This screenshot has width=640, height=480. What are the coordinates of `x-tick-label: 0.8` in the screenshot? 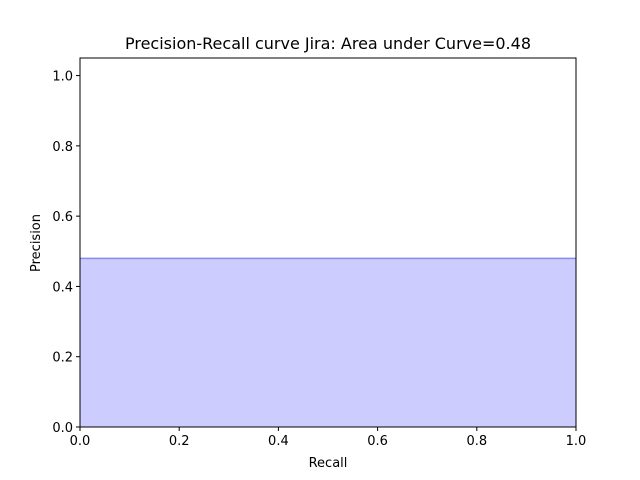 It's located at (476, 441).